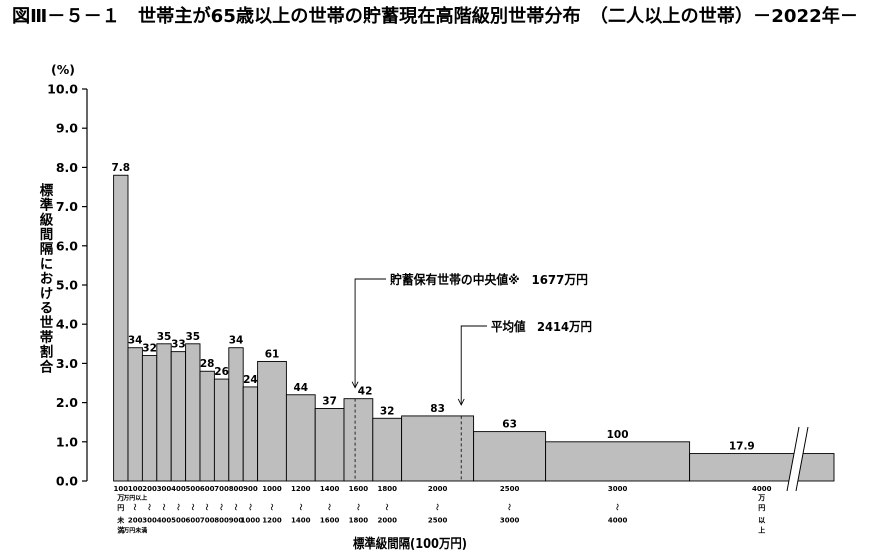  I want to click on axis-break-line, so click(802, 459).